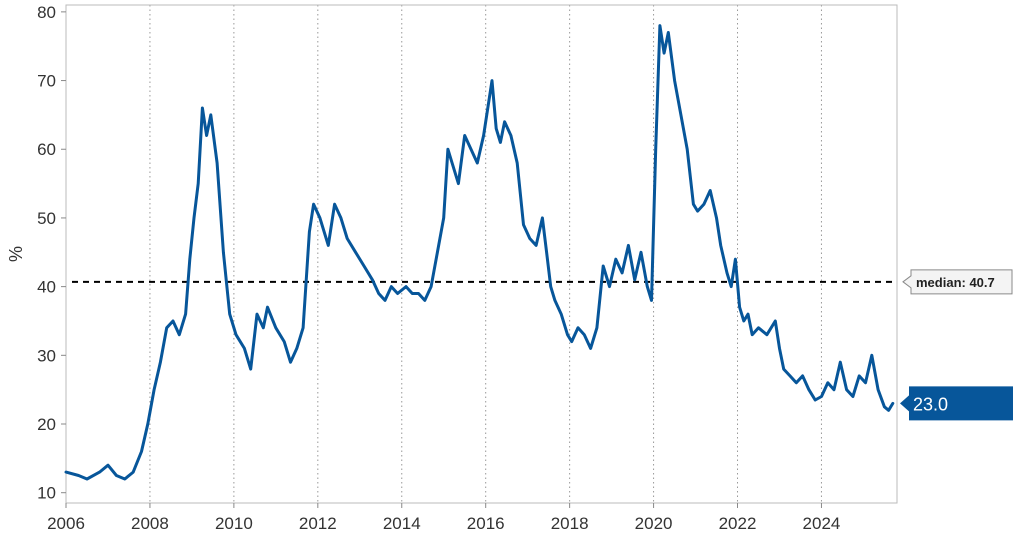  I want to click on y-axis-ticks: 10 20 30 40 50 60 70 80, so click(51, 253).